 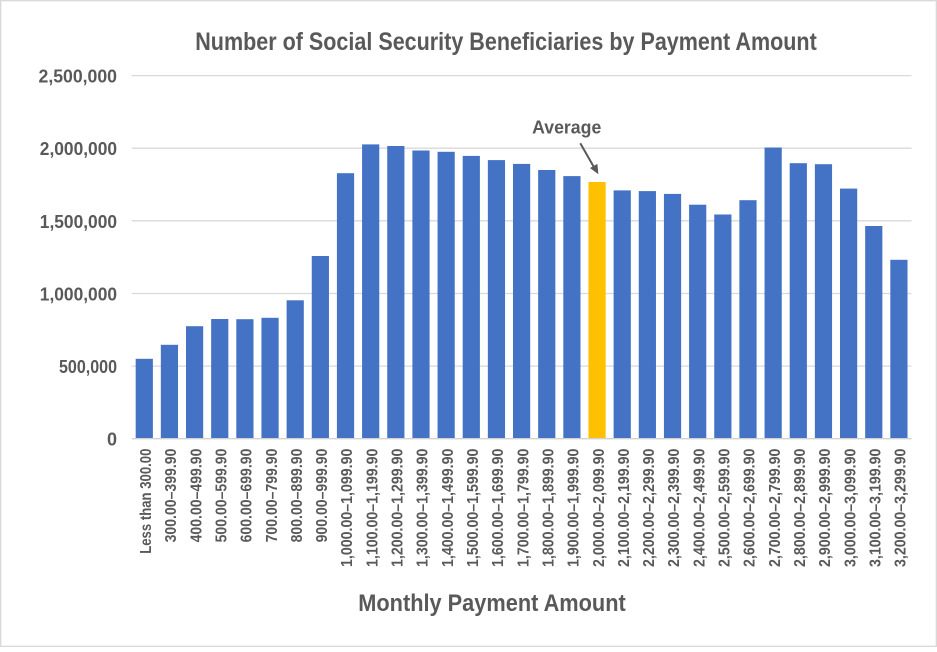 I want to click on svg-text: 3,100.00–3,199.90, so click(x=875, y=508).